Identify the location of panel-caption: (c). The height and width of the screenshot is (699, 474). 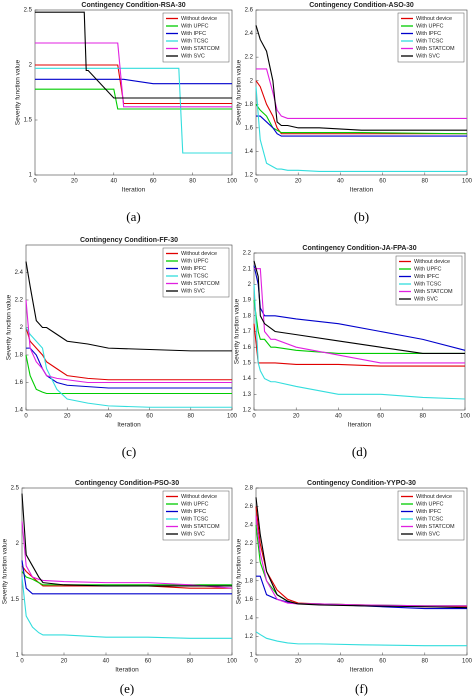
(129, 451).